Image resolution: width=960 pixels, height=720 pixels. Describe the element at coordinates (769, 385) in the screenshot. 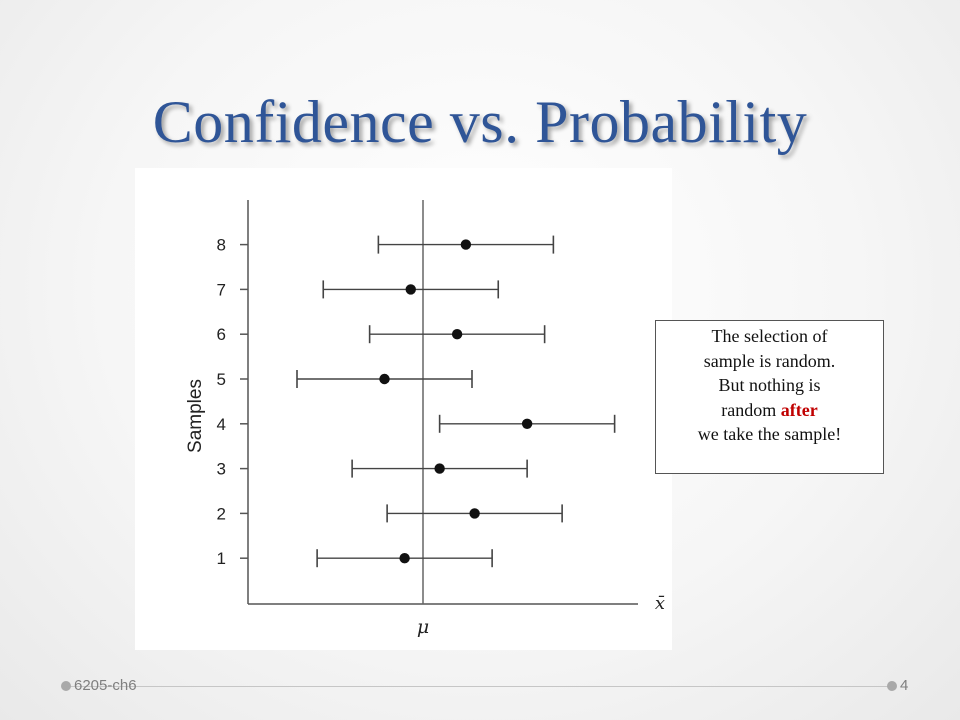

I see `note-line-3: But nothing is` at that location.